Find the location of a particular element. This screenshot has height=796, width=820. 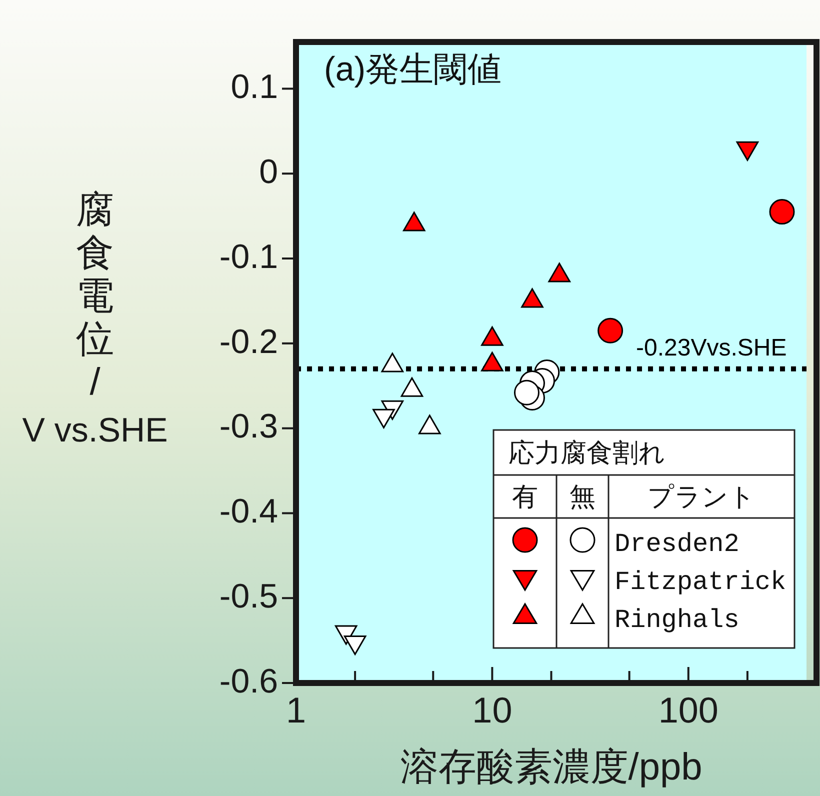

x-tick-label: 10 is located at coordinates (492, 710).